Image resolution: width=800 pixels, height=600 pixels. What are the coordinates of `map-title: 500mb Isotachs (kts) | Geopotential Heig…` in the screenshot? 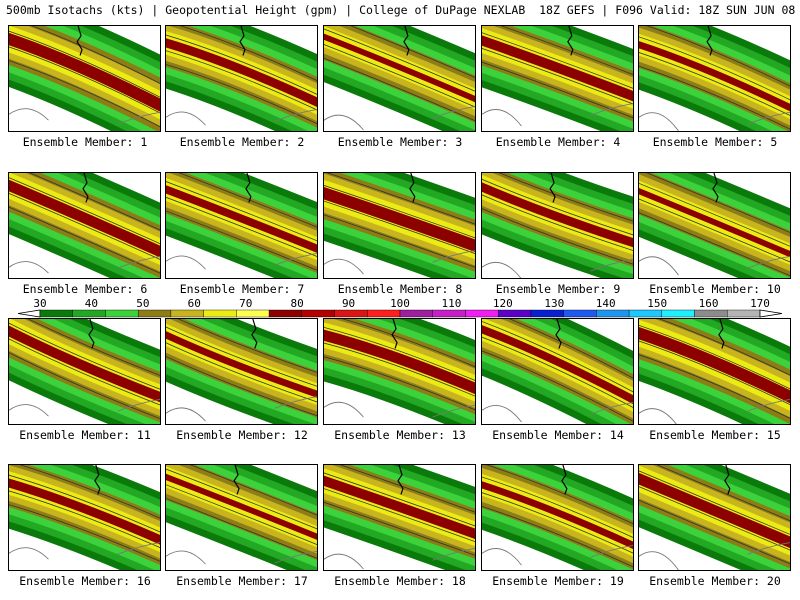 It's located at (403, 10).